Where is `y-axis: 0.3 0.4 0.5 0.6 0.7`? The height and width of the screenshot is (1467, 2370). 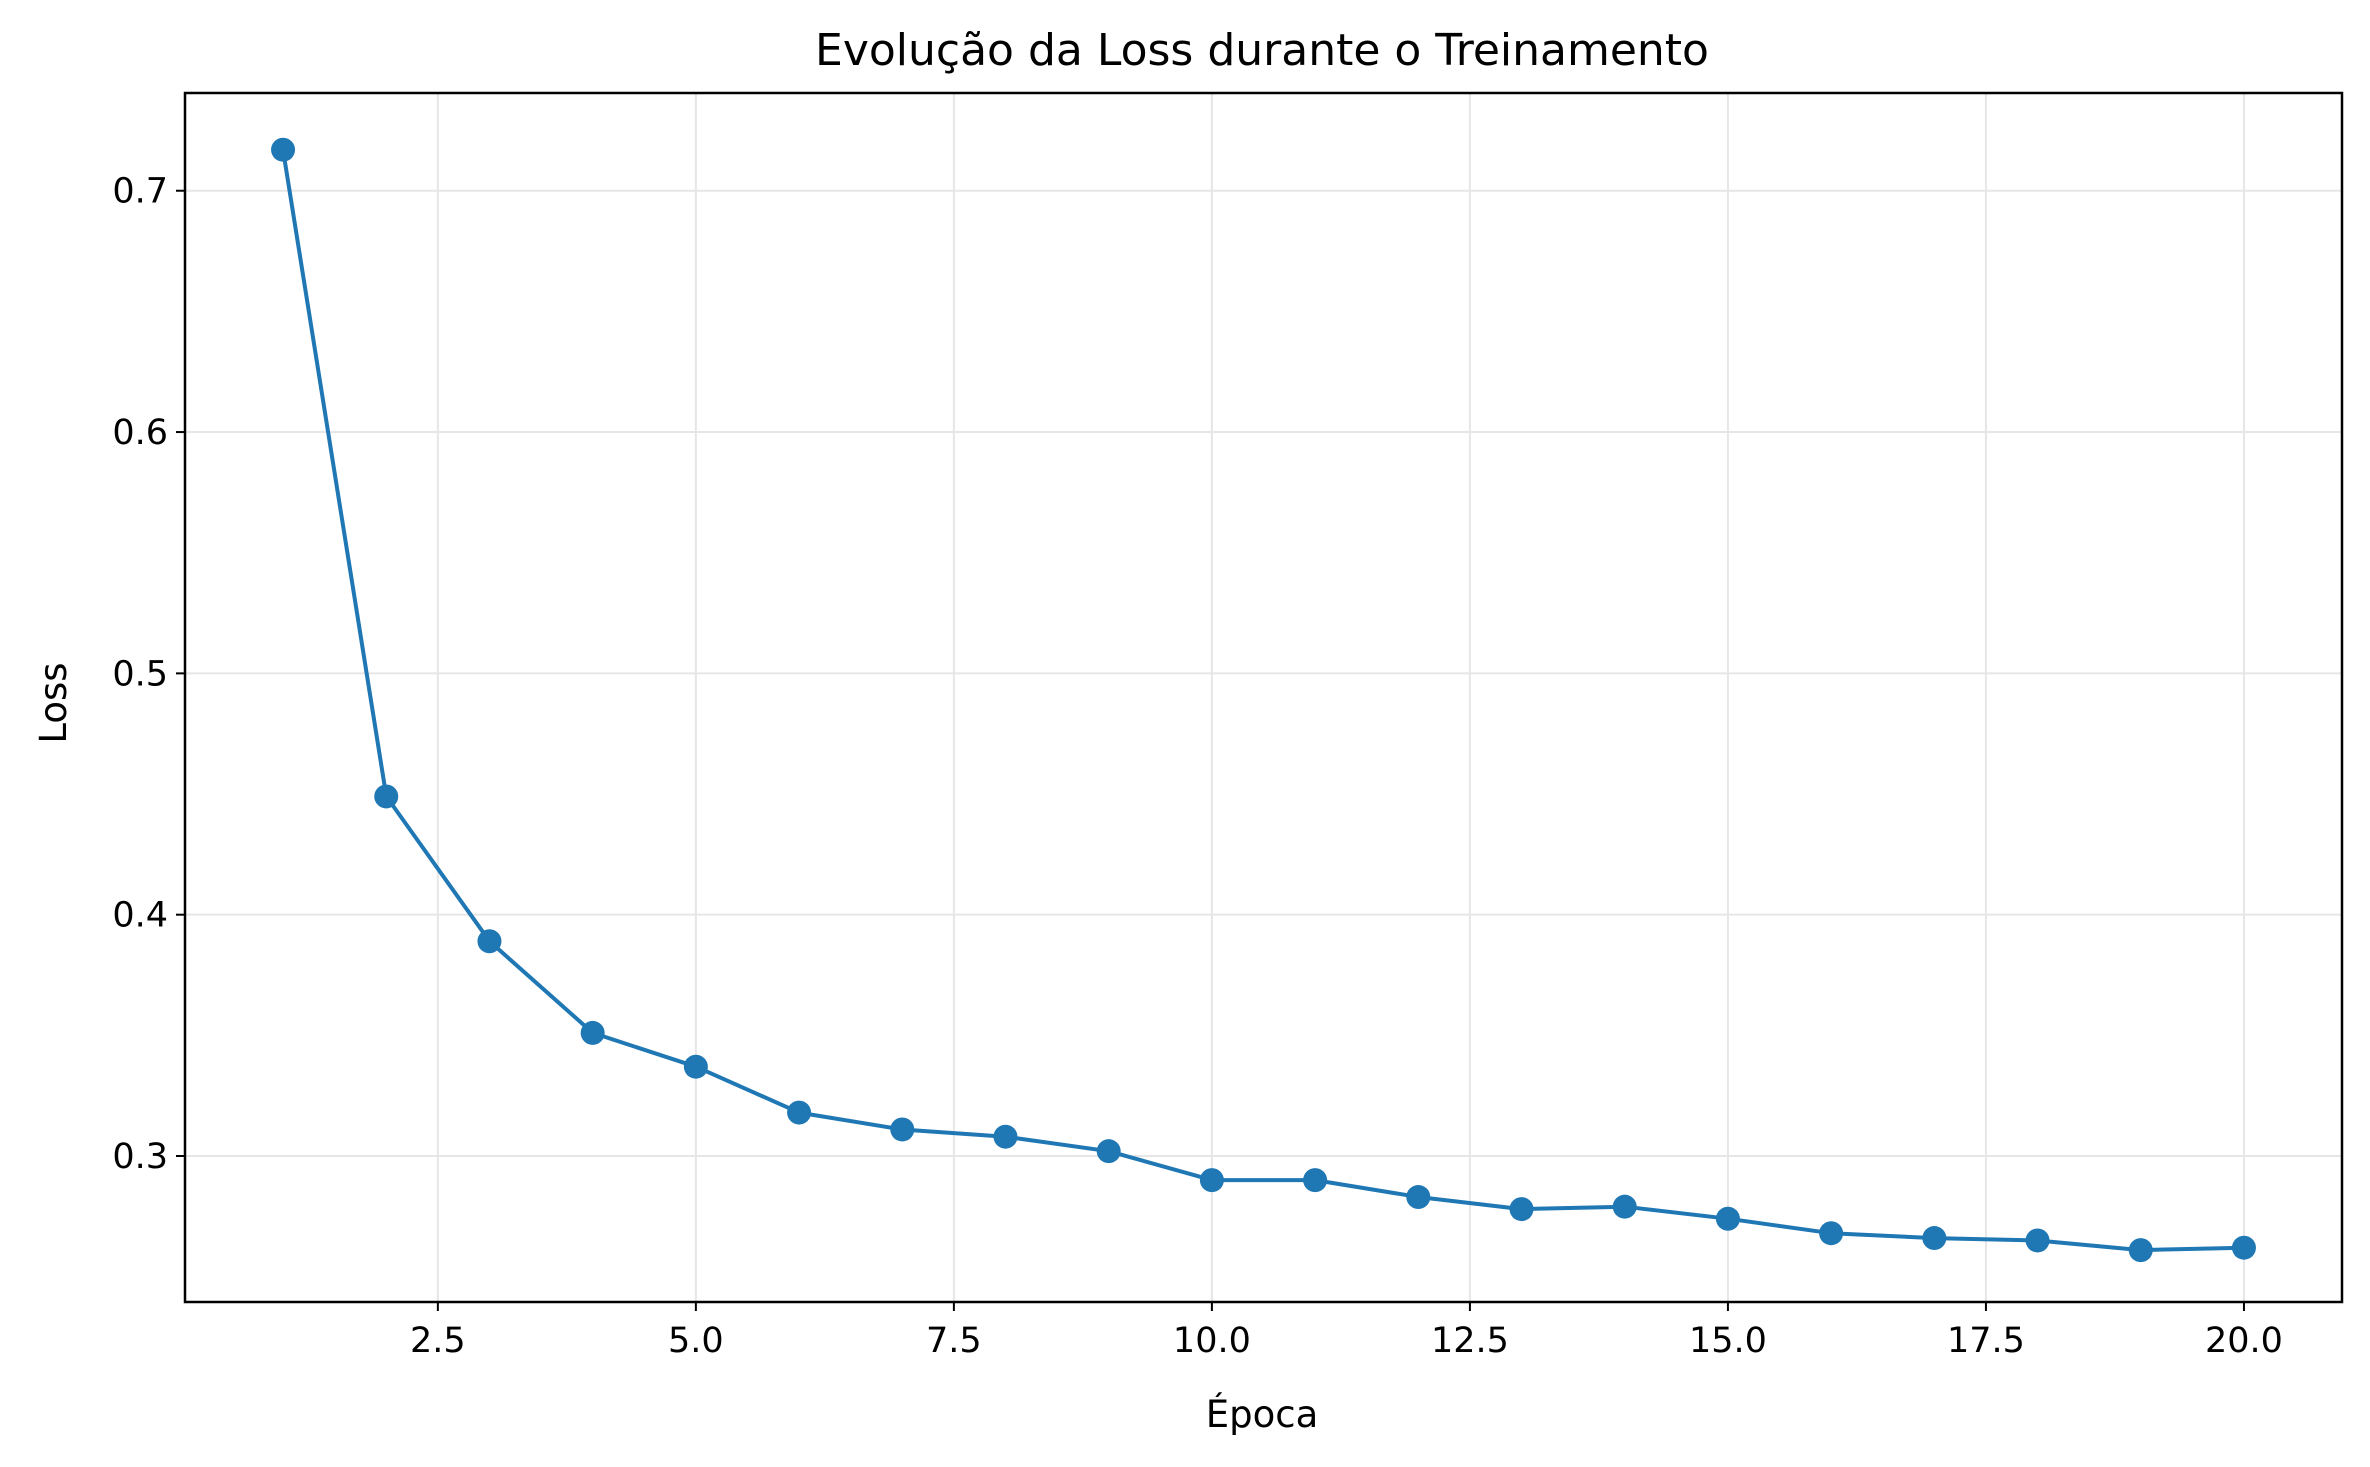
y-axis: 0.3 0.4 0.5 0.6 0.7 is located at coordinates (148, 674).